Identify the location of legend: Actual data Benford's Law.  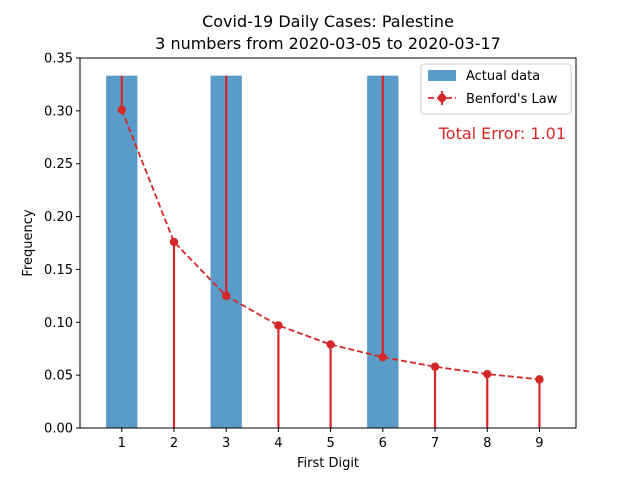
(496, 89).